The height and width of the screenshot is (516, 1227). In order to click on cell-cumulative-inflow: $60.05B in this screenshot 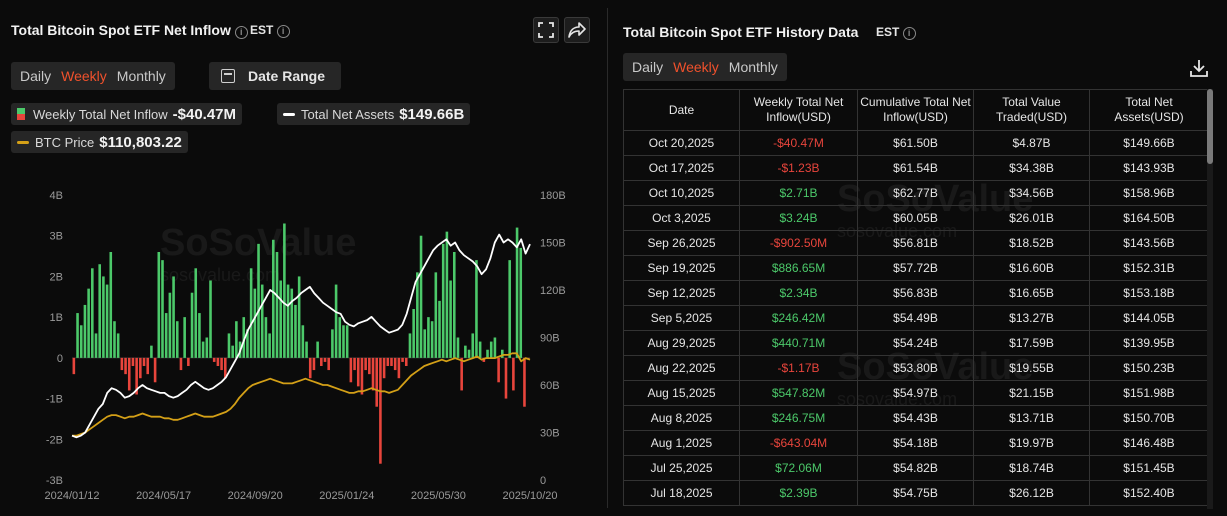, I will do `click(915, 218)`.